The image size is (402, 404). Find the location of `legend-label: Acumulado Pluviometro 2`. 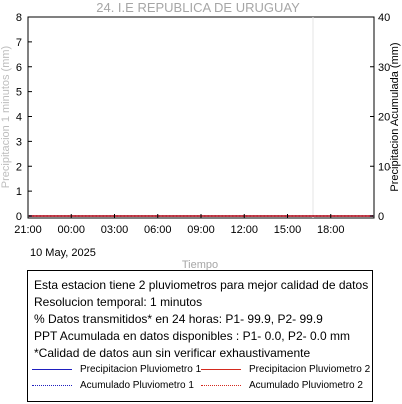

legend-label: Acumulado Pluviometro 2 is located at coordinates (306, 385).